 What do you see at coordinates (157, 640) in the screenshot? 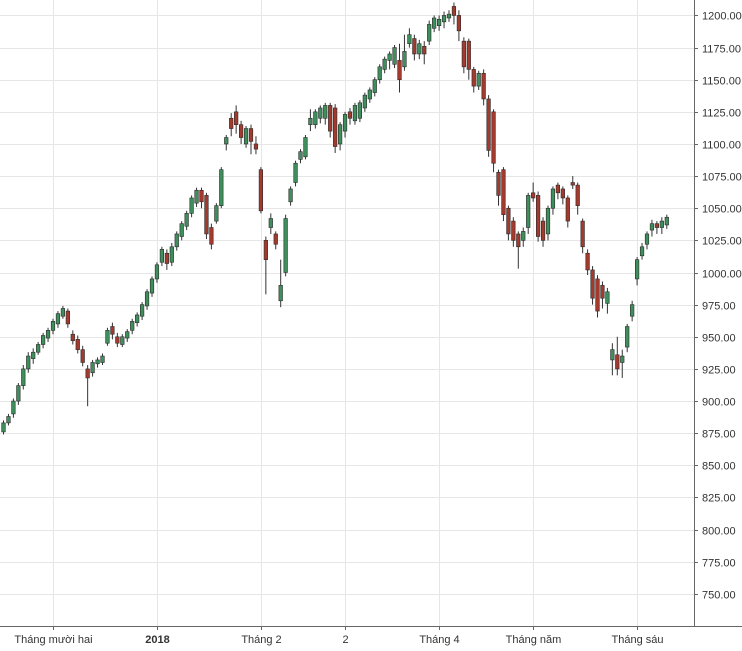
I see `x-tick-label: 2018` at bounding box center [157, 640].